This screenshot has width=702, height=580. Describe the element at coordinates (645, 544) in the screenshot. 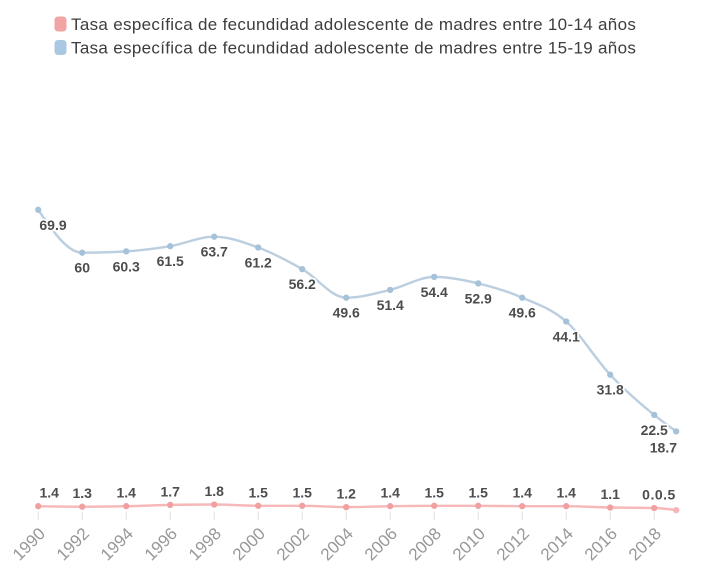

I see `svg-text: 2018` at that location.